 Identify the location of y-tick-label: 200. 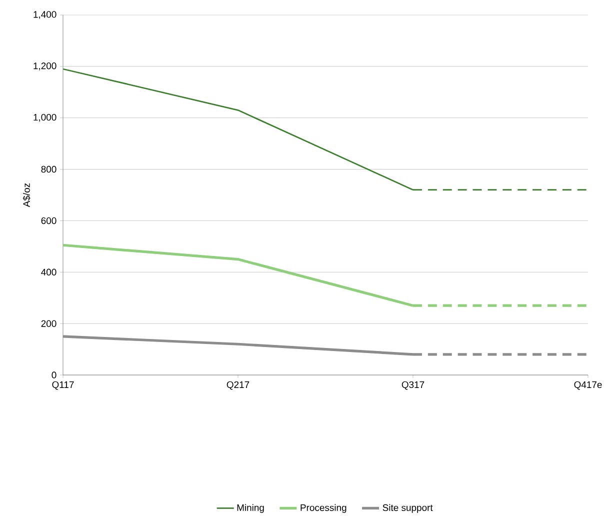
(48, 323).